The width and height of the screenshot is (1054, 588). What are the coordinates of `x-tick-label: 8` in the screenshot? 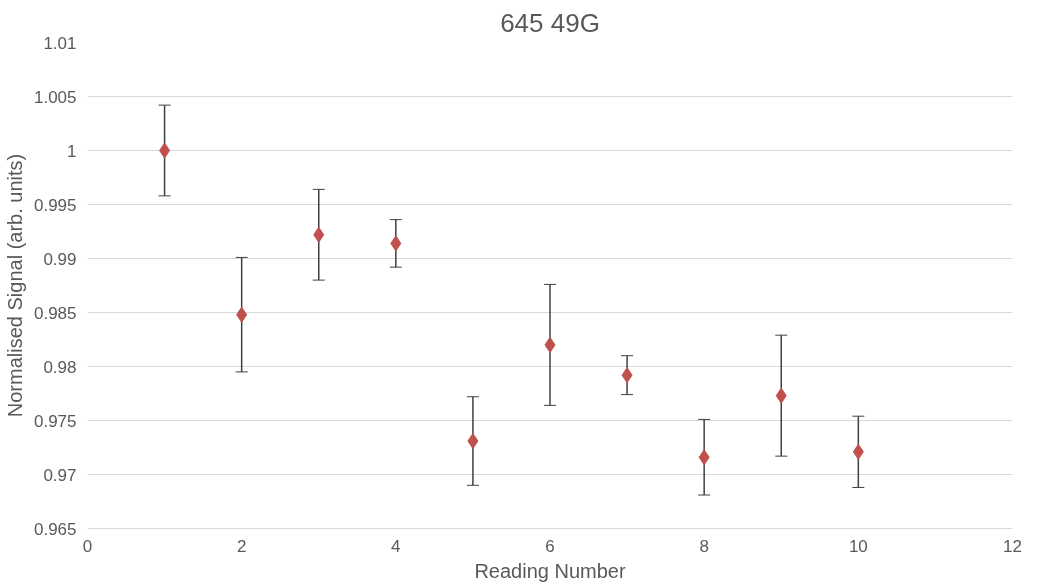 It's located at (704, 546).